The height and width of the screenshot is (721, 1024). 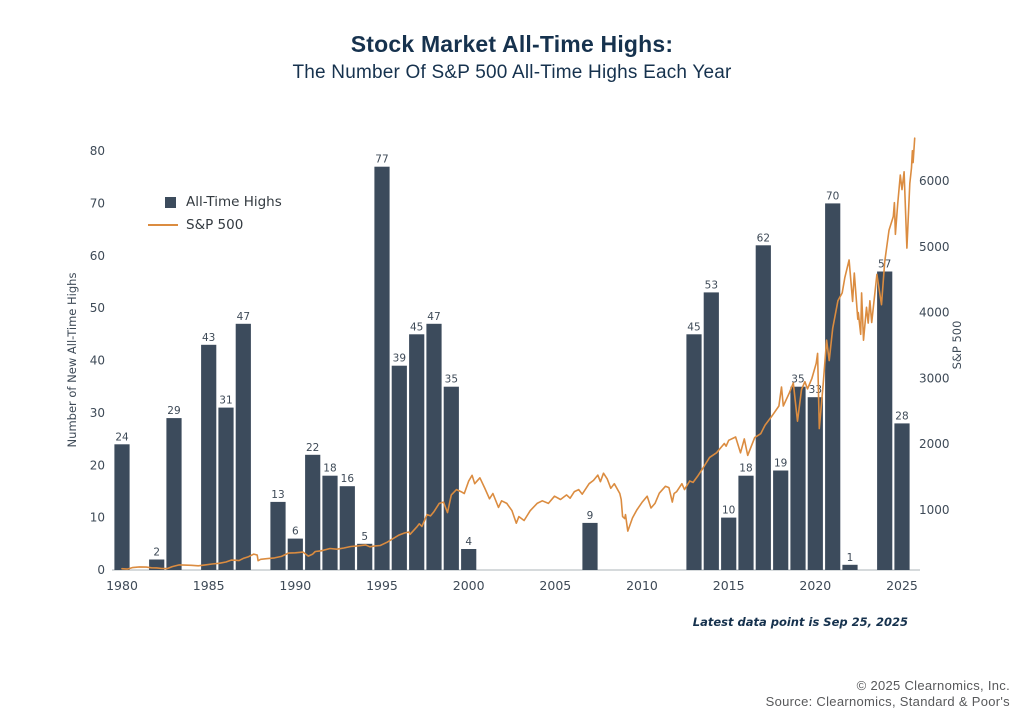 What do you see at coordinates (243, 317) in the screenshot?
I see `bar-label-1987: 47` at bounding box center [243, 317].